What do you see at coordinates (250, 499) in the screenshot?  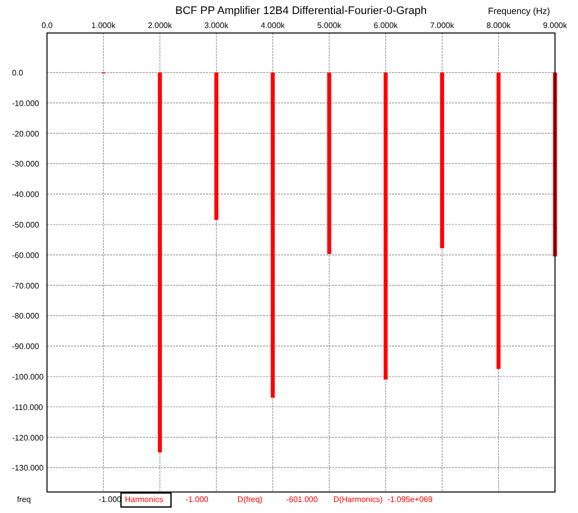 I see `text: D(freq)` at bounding box center [250, 499].